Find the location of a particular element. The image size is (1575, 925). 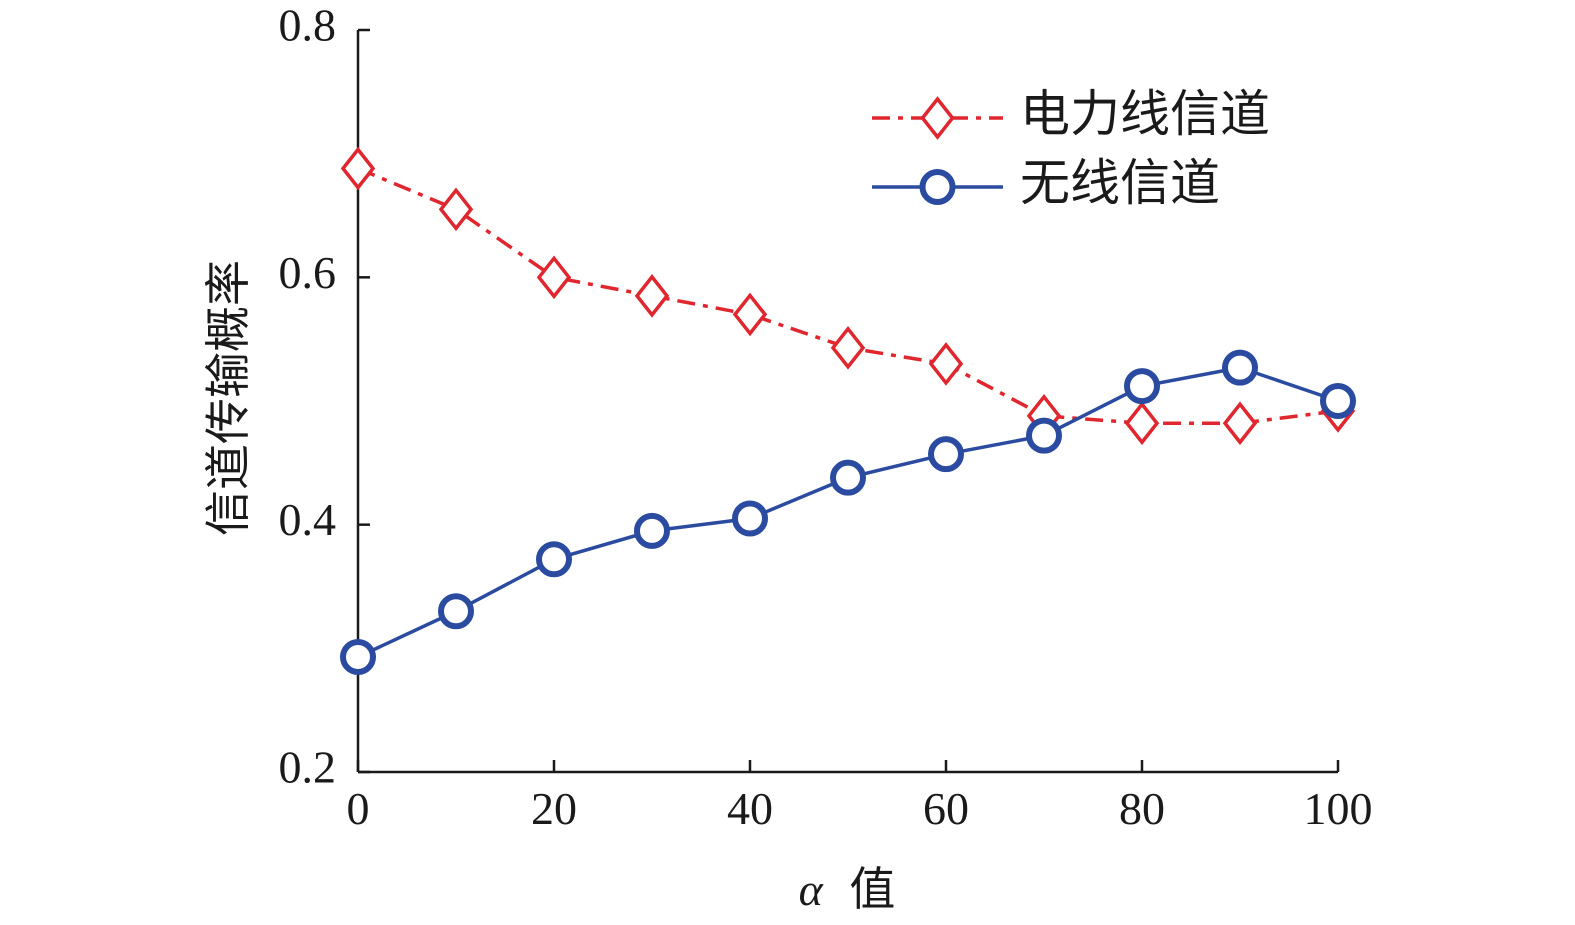

x-axis-title-text: 值 is located at coordinates (872, 889).